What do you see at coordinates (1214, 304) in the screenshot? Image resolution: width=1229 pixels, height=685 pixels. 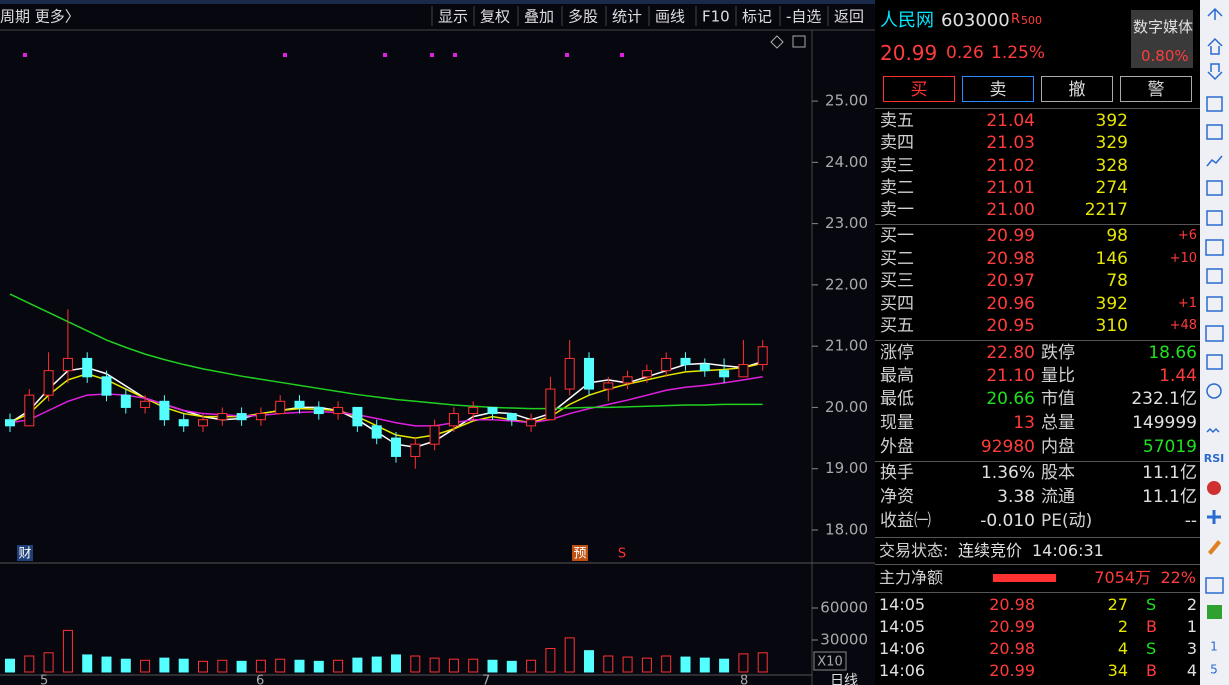 I see `icon-h` at bounding box center [1214, 304].